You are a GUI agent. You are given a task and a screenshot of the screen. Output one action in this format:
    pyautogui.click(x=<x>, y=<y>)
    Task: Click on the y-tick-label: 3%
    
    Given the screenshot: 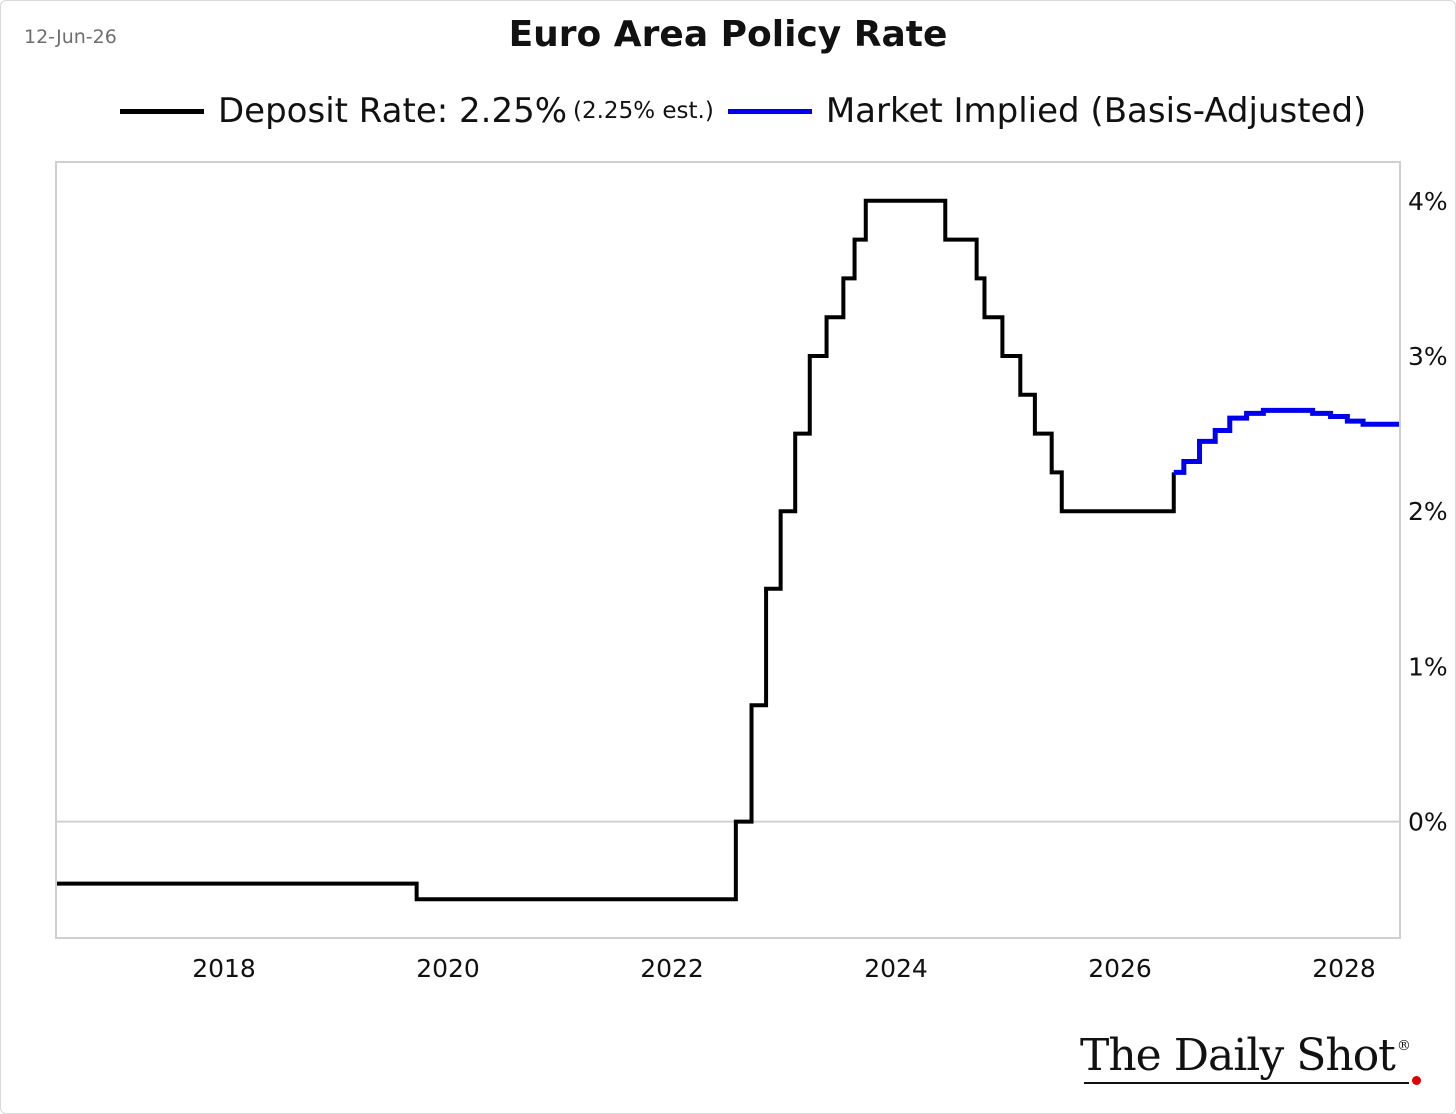 What is the action you would take?
    pyautogui.click(x=1428, y=356)
    